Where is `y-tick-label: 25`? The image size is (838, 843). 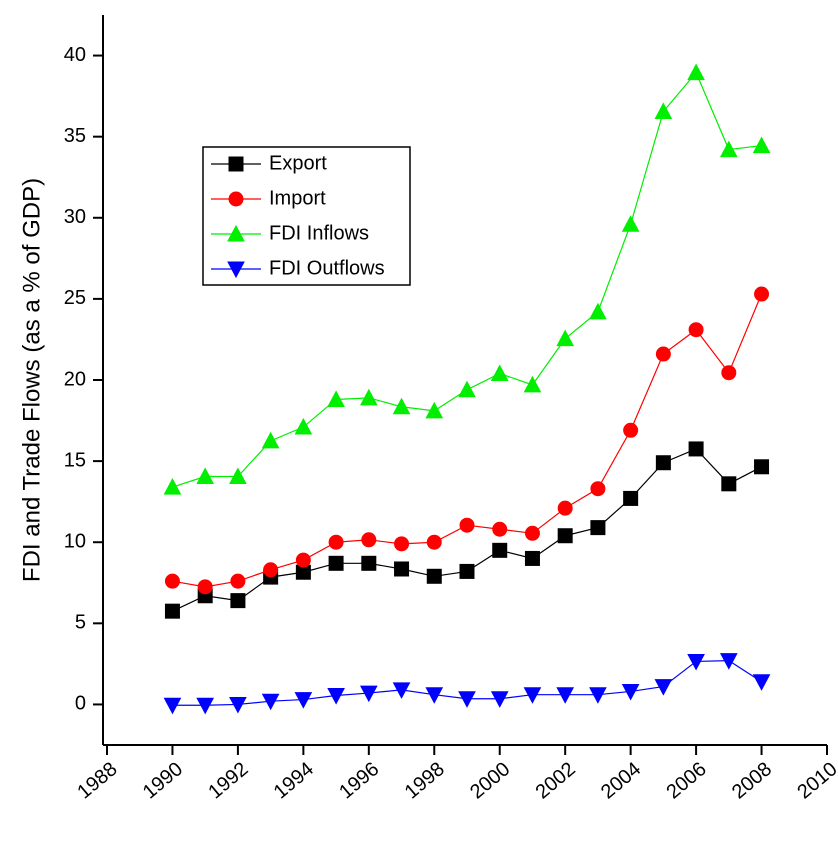
y-tick-label: 25 is located at coordinates (75, 298).